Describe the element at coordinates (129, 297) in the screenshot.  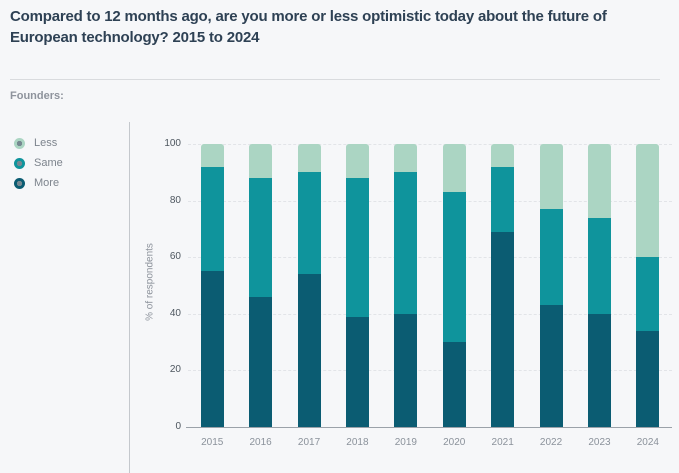
I see `legend-divider` at that location.